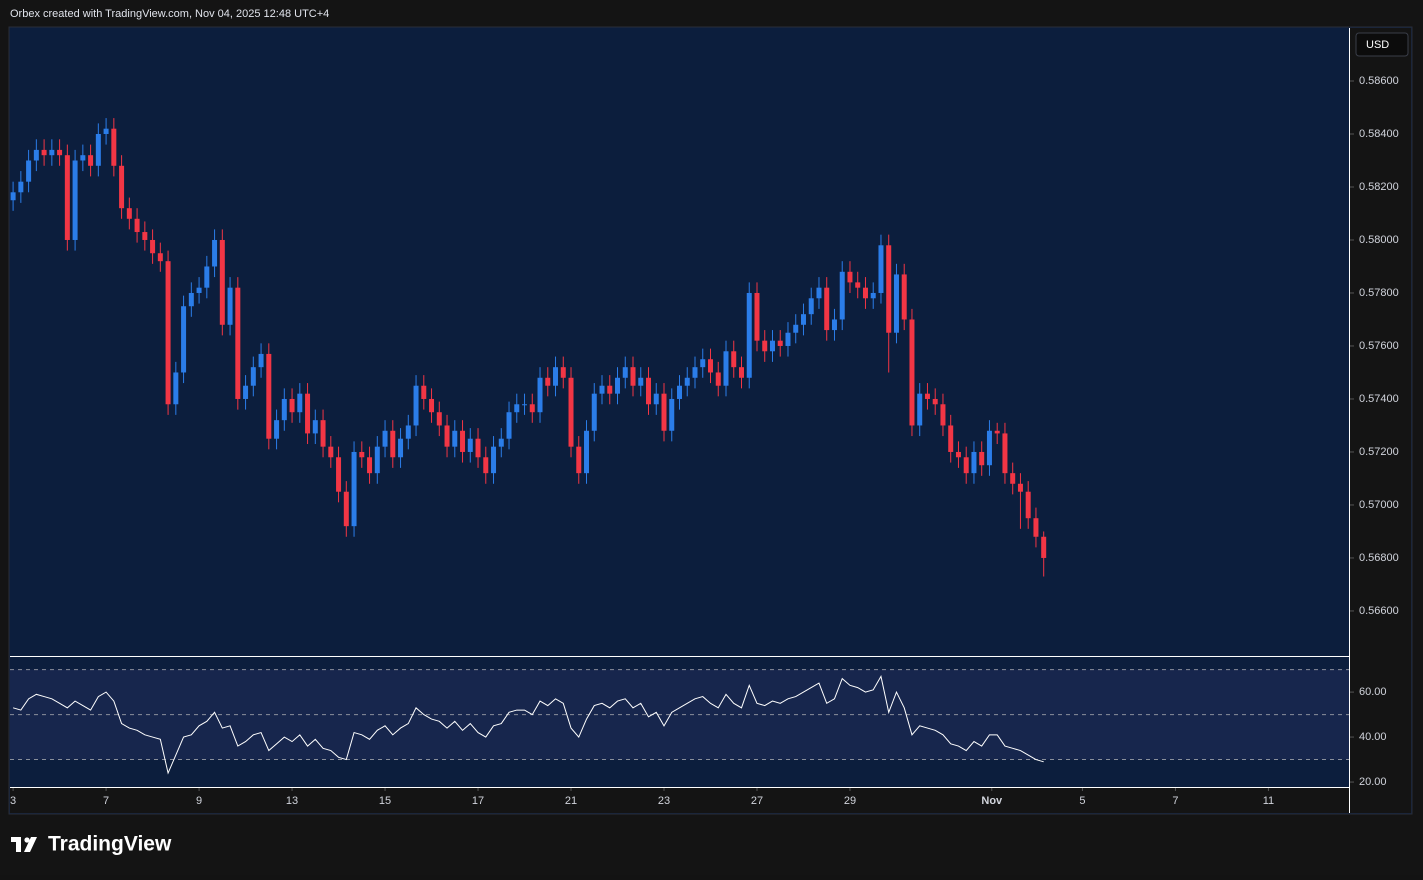 Image resolution: width=1423 pixels, height=880 pixels. What do you see at coordinates (478, 801) in the screenshot?
I see `x-tick-label: 17` at bounding box center [478, 801].